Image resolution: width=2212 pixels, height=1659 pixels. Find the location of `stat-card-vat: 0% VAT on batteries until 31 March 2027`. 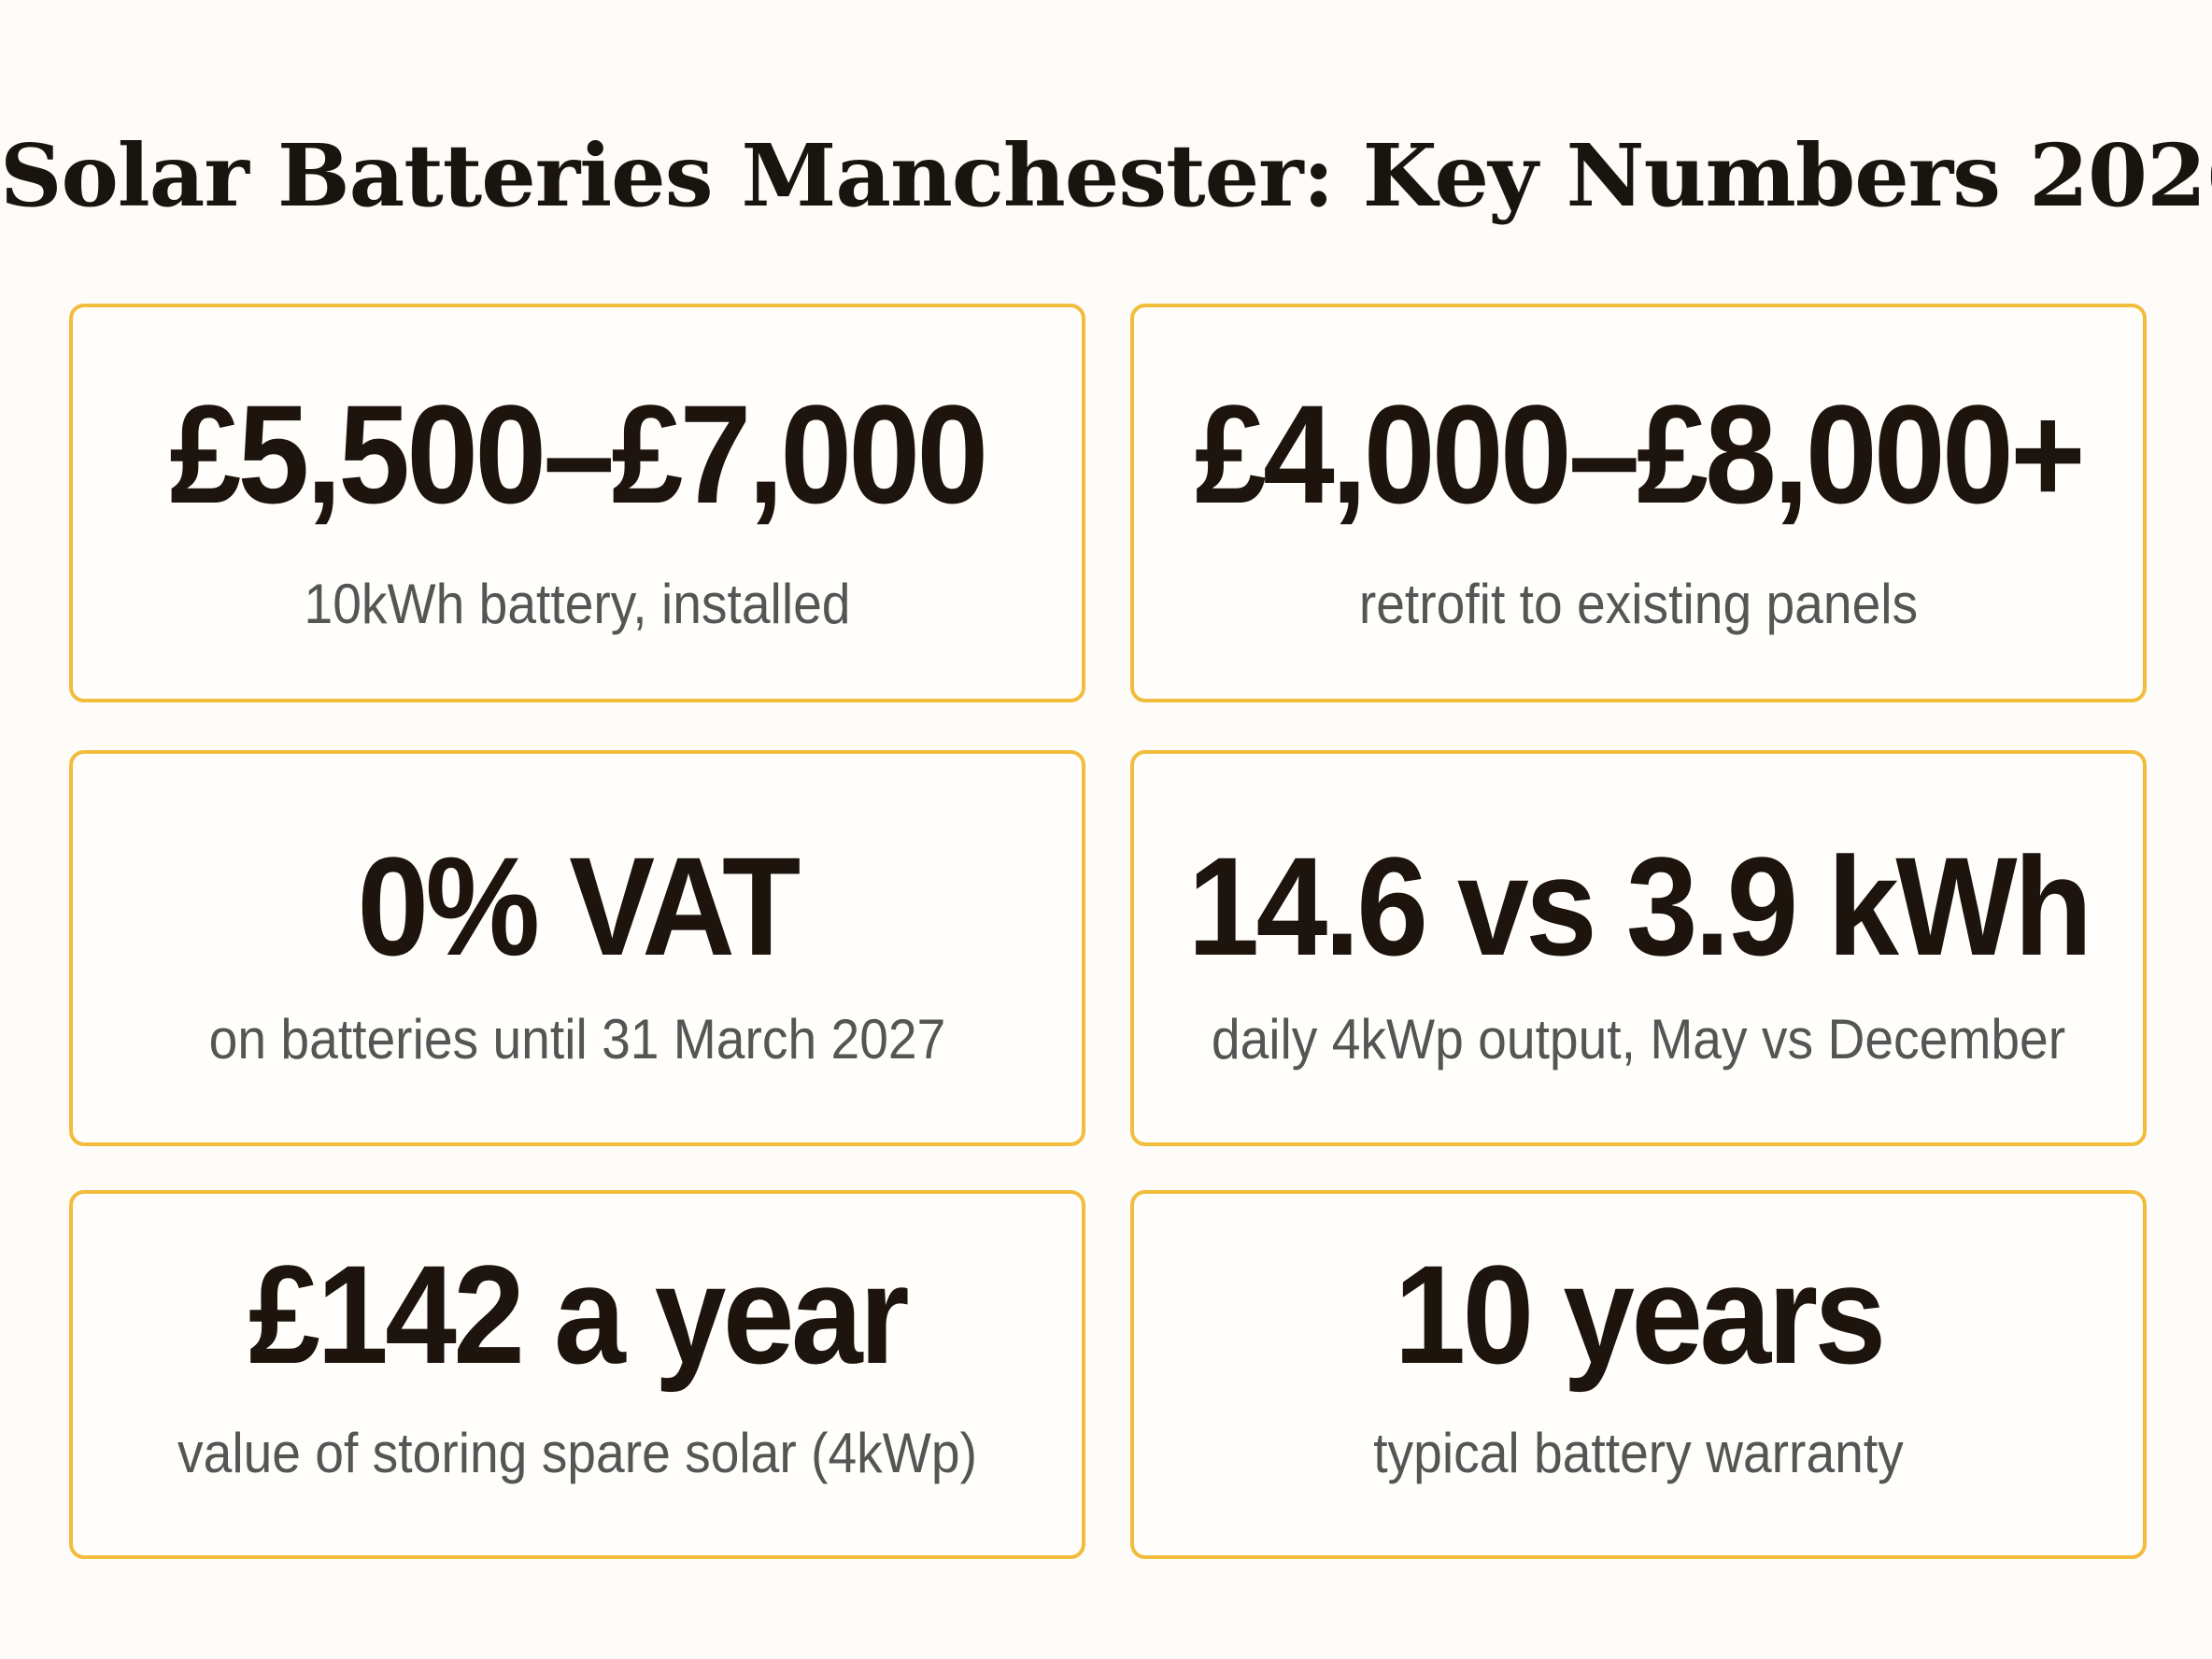

stat-card-vat: 0% VAT on batteries until 31 March 2027 is located at coordinates (577, 948).